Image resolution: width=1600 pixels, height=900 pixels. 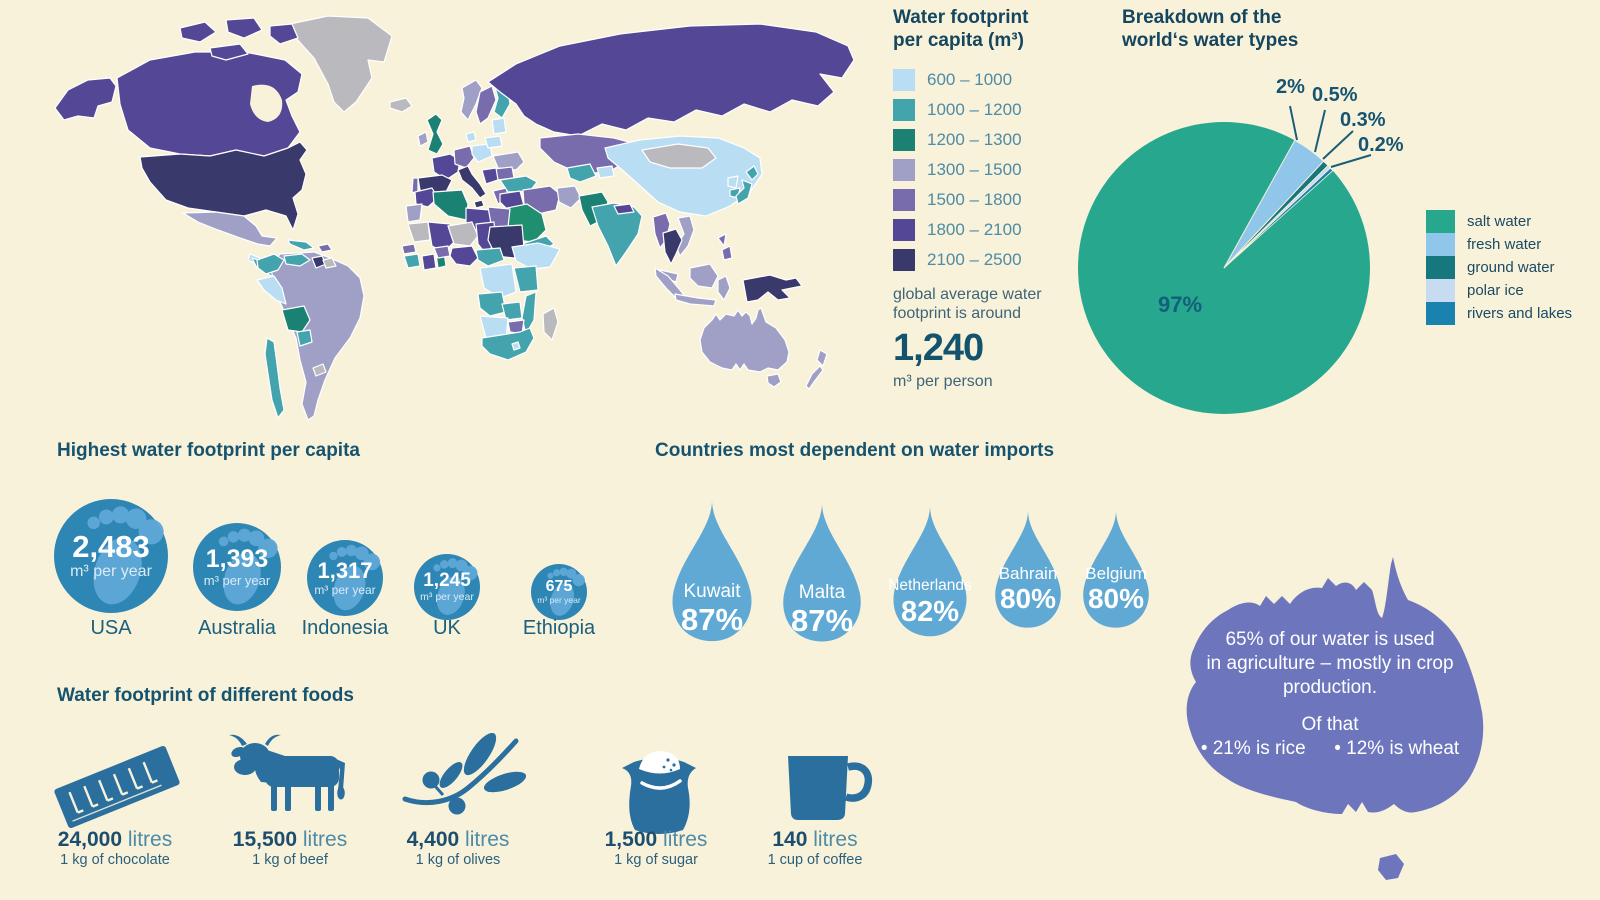 I want to click on map-region-senegal, so click(x=409, y=249).